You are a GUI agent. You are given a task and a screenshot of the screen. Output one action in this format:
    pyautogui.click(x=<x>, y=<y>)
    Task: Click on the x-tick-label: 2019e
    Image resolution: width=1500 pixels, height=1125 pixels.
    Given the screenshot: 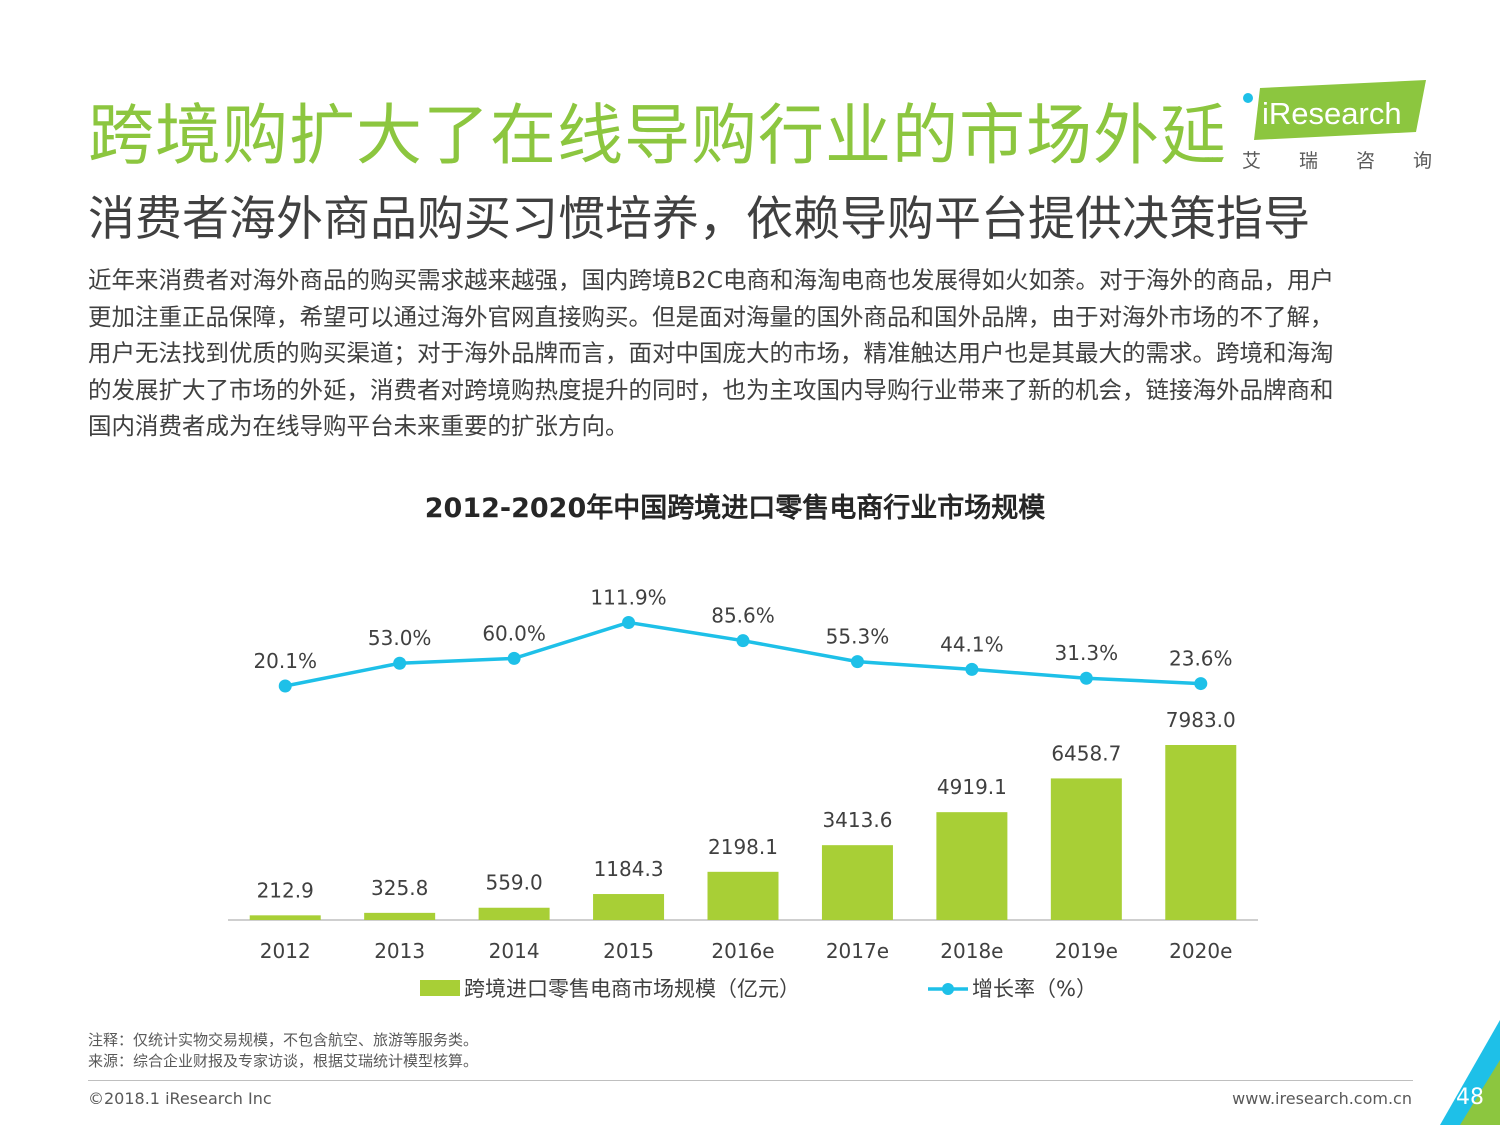 What is the action you would take?
    pyautogui.click(x=1086, y=951)
    